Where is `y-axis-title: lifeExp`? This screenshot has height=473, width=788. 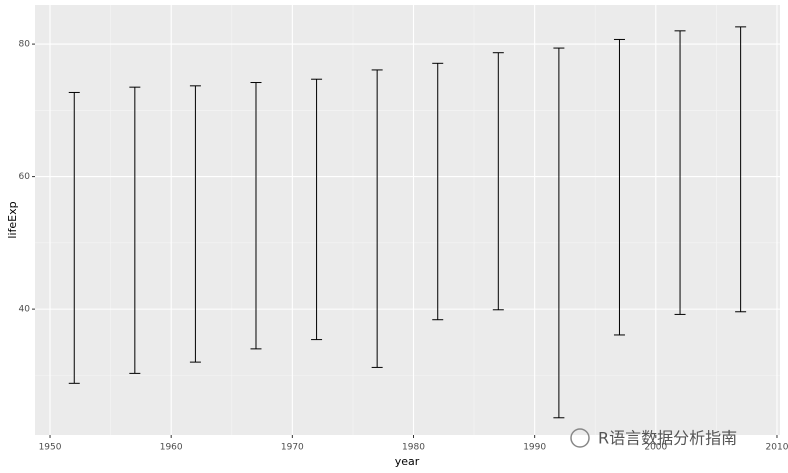 y-axis-title: lifeExp is located at coordinates (12, 219).